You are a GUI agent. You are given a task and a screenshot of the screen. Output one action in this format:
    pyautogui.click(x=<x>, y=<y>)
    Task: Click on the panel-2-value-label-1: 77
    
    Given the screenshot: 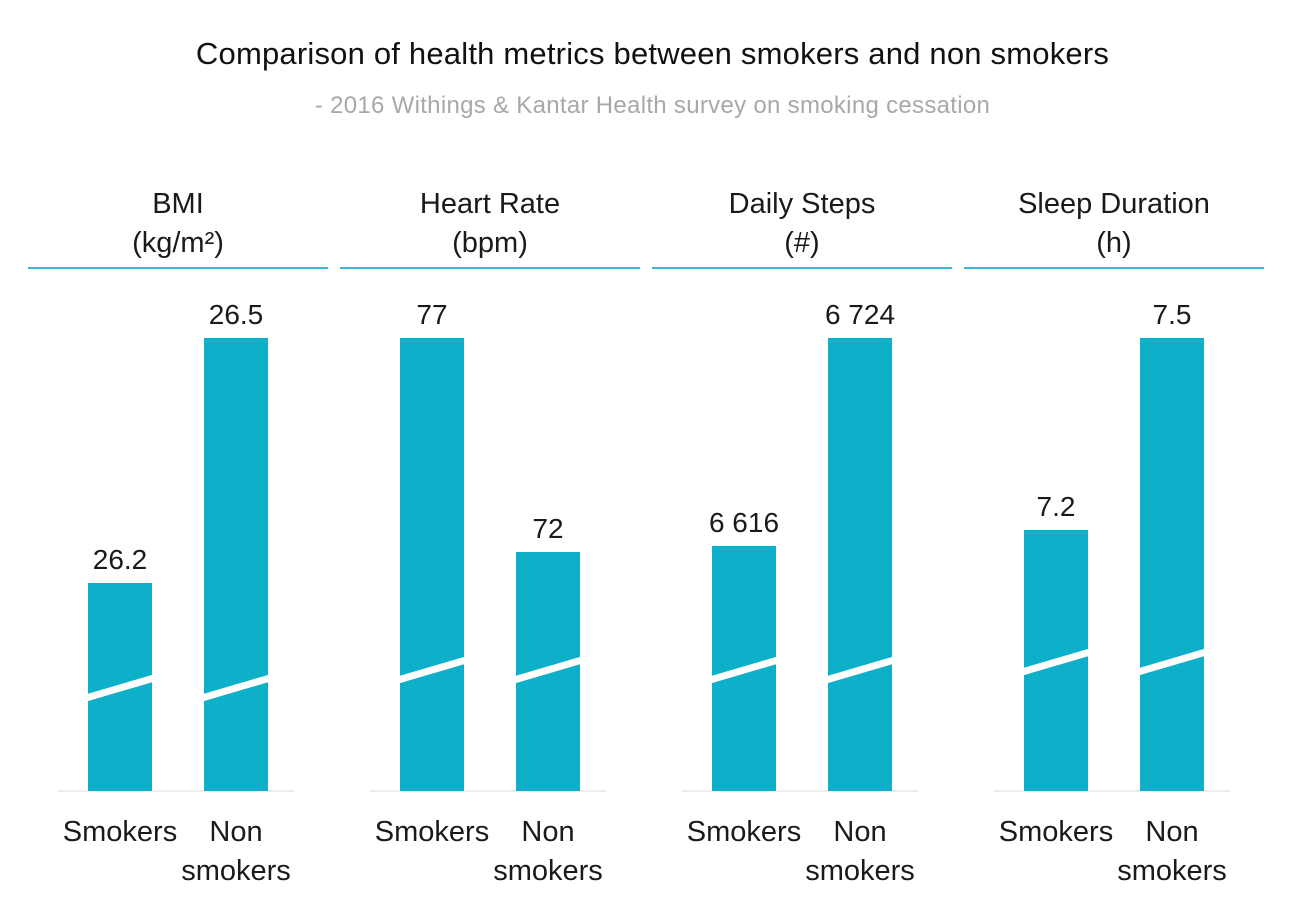 What is the action you would take?
    pyautogui.click(x=431, y=314)
    